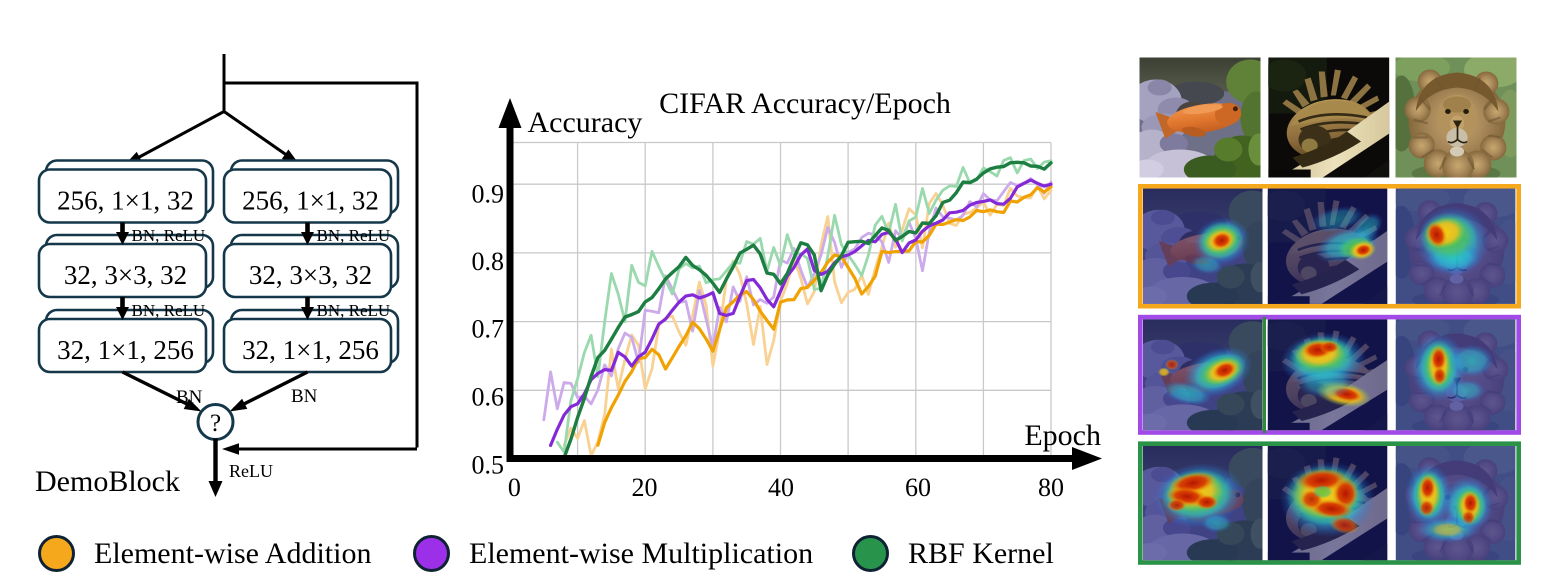  I want to click on svg-text: 0.7, so click(488, 329).